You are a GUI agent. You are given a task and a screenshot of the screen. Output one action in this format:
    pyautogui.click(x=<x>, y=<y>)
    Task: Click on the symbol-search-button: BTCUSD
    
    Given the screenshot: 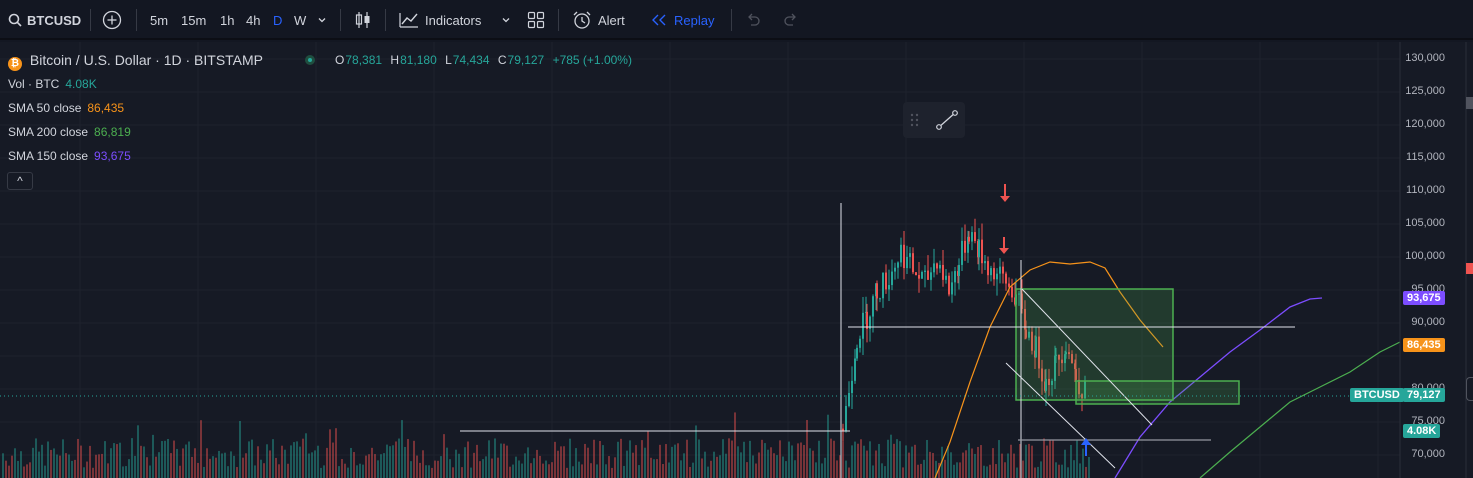 What is the action you would take?
    pyautogui.click(x=44, y=20)
    